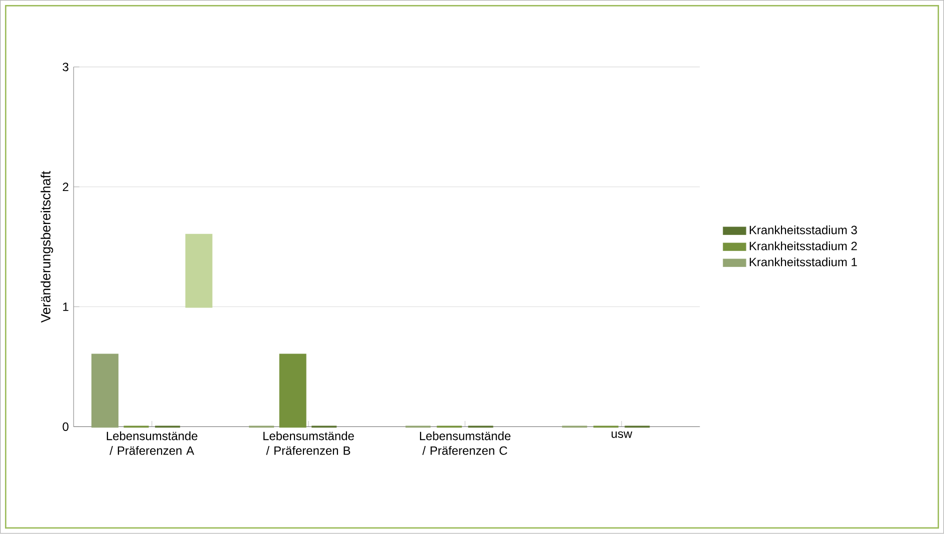  Describe the element at coordinates (803, 230) in the screenshot. I see `legend-label: Krankheitsstadium 3` at that location.